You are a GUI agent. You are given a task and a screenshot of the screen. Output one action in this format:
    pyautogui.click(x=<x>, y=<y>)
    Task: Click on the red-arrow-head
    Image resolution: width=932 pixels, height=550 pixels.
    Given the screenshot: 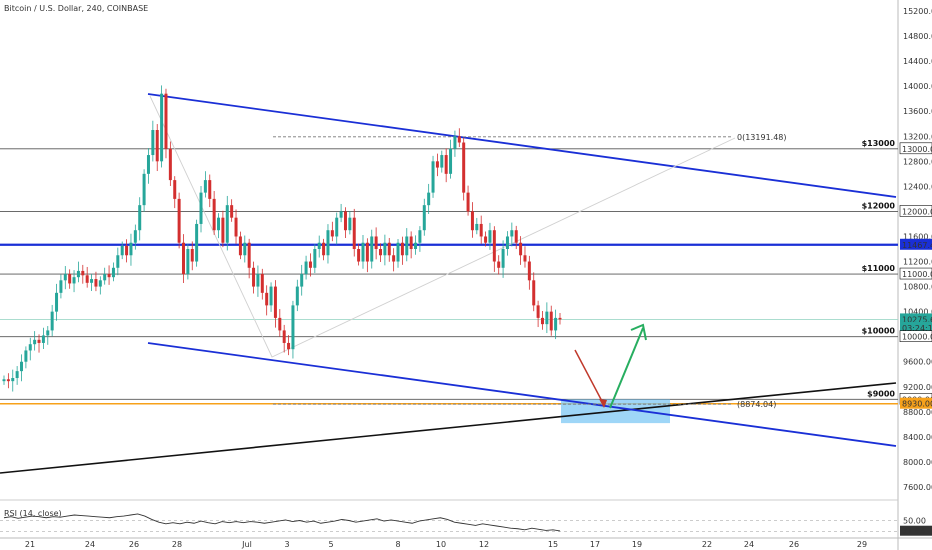 What is the action you would take?
    pyautogui.click(x=603, y=403)
    